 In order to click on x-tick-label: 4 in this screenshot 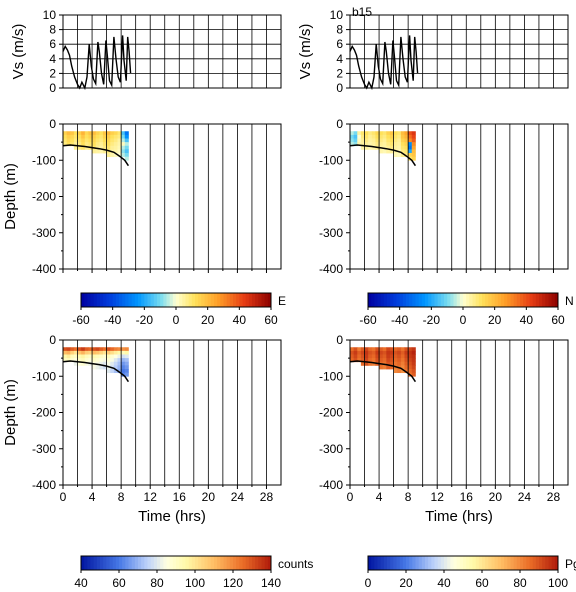, I will do `click(92, 497)`.